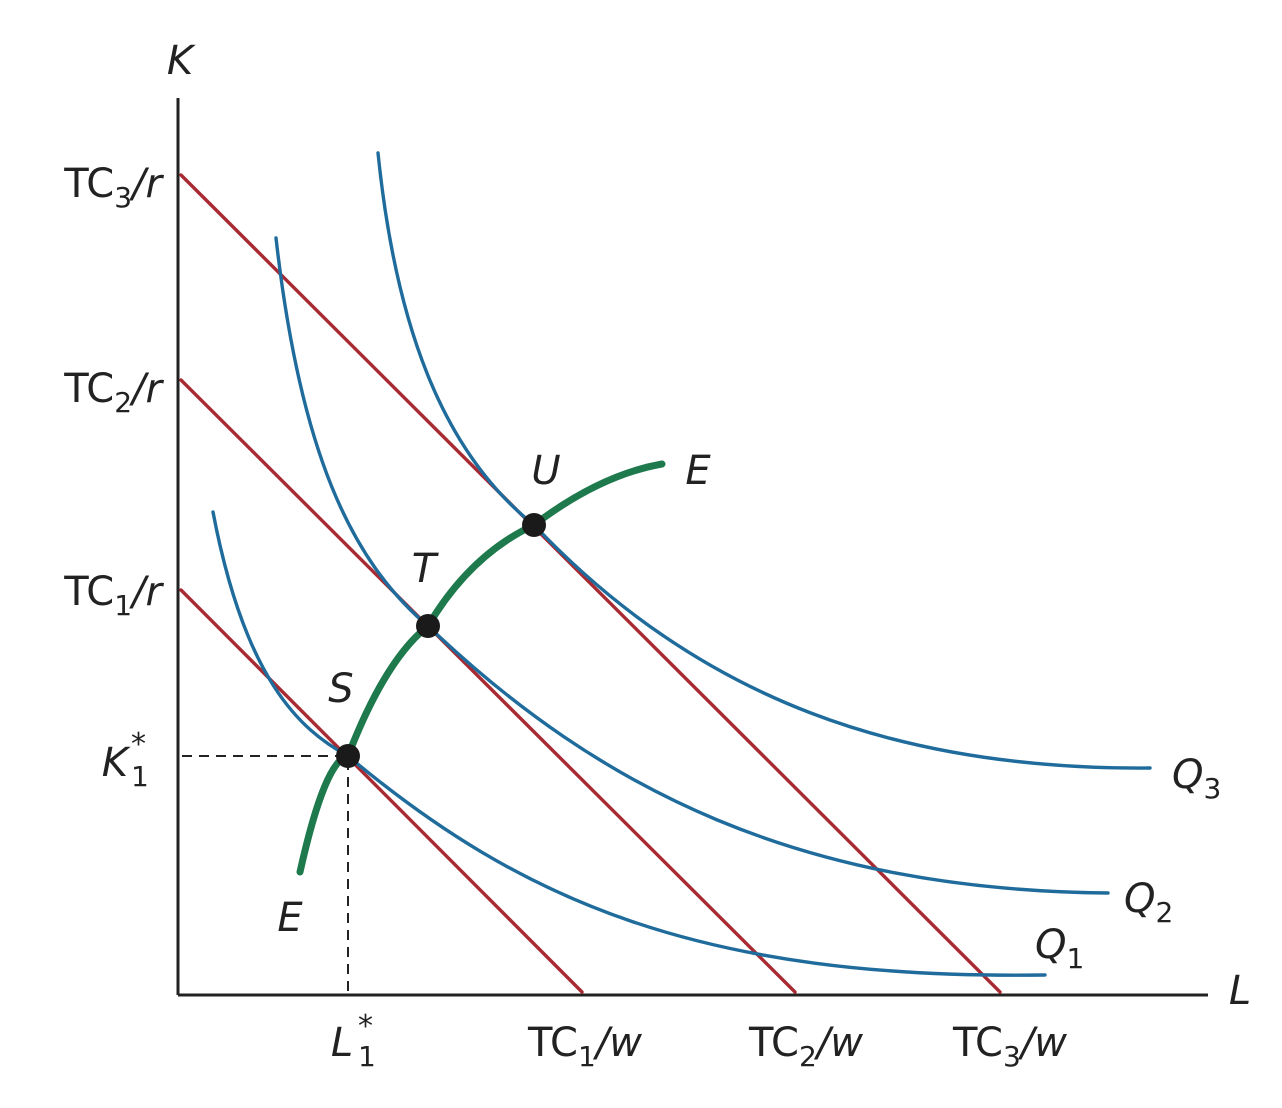 The image size is (1282, 1108). I want to click on isoquant-label-q1: Q1, so click(1059, 948).